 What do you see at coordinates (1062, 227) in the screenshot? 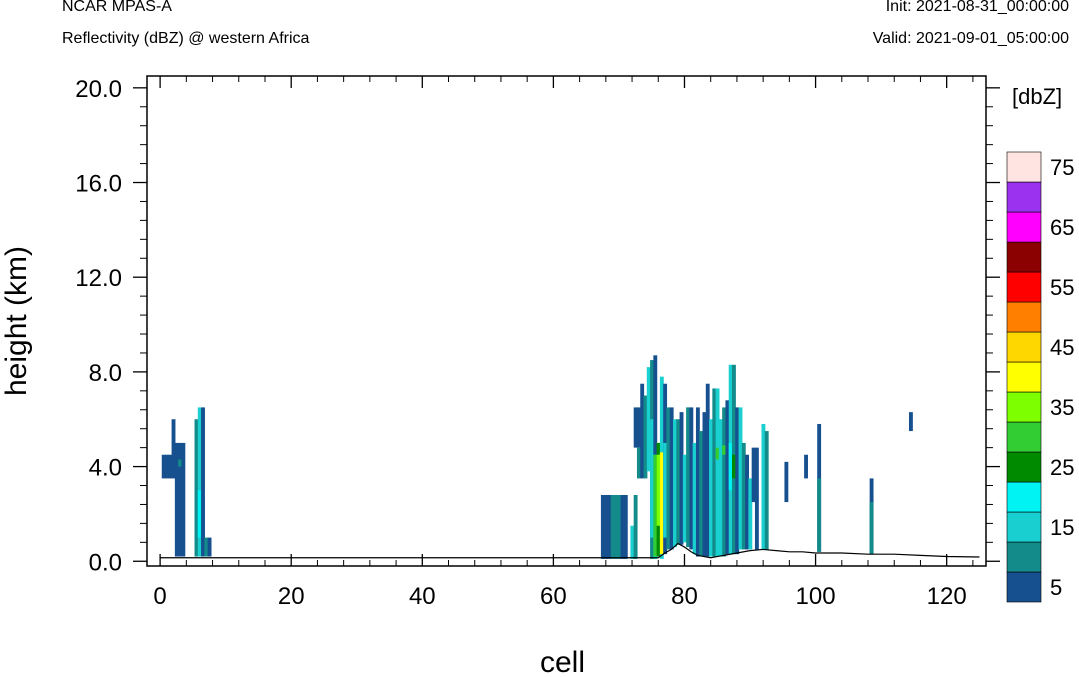
I see `colorbar-label: 65` at bounding box center [1062, 227].